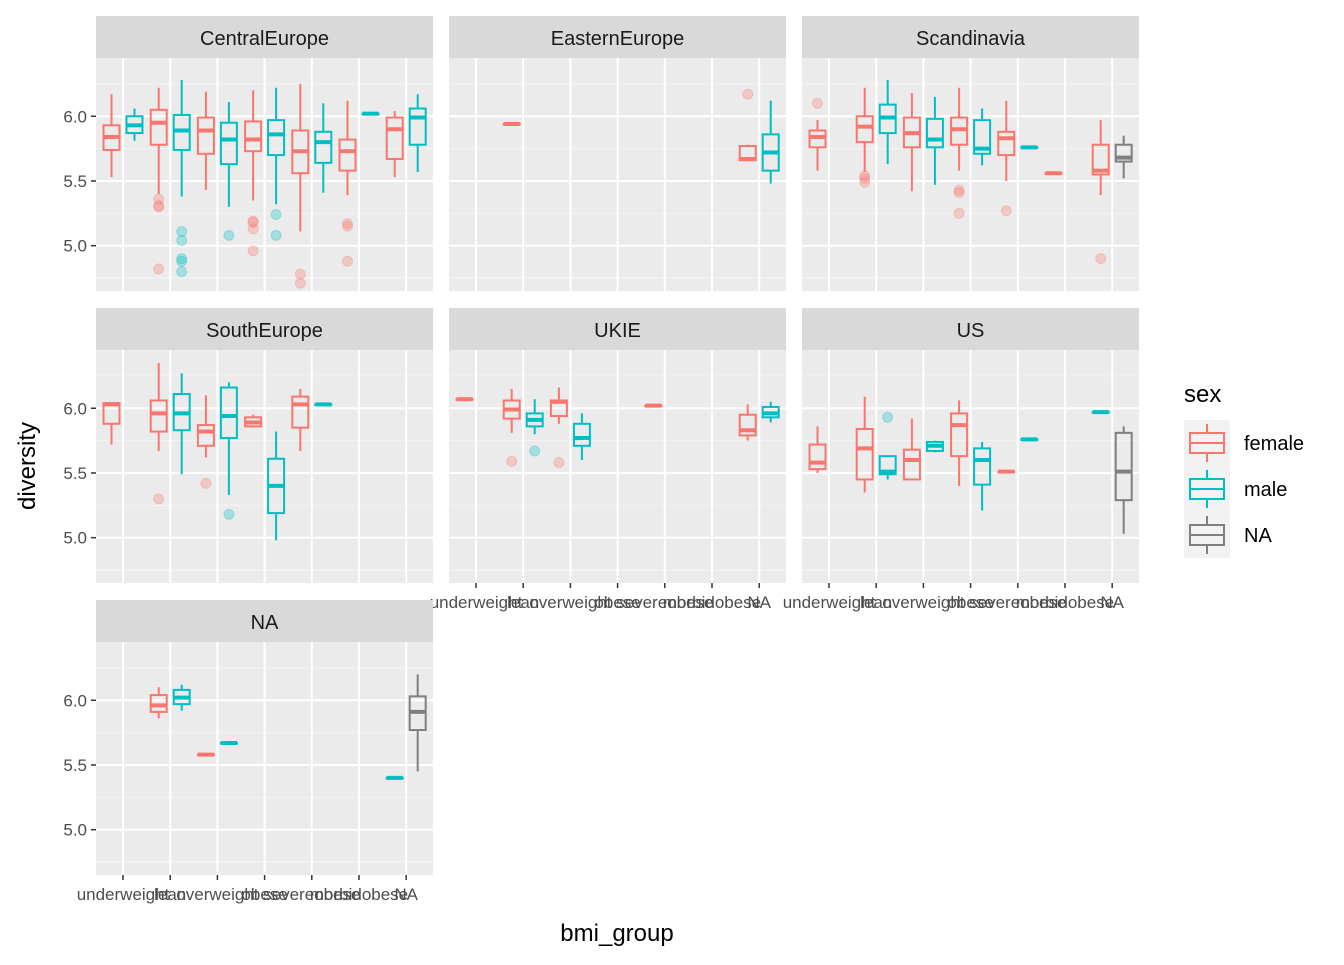 The width and height of the screenshot is (1344, 965). Describe the element at coordinates (970, 153) in the screenshot. I see `facet-panel-scandinavia: Scandinavia` at that location.